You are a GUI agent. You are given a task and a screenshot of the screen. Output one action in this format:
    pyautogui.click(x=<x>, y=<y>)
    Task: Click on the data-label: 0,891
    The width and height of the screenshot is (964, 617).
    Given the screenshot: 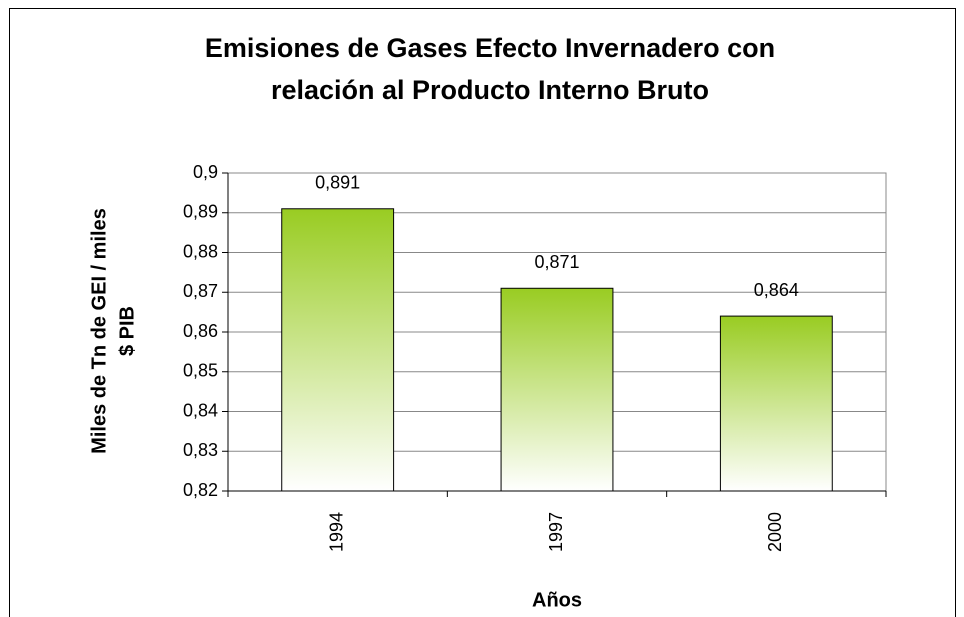 What is the action you would take?
    pyautogui.click(x=337, y=183)
    